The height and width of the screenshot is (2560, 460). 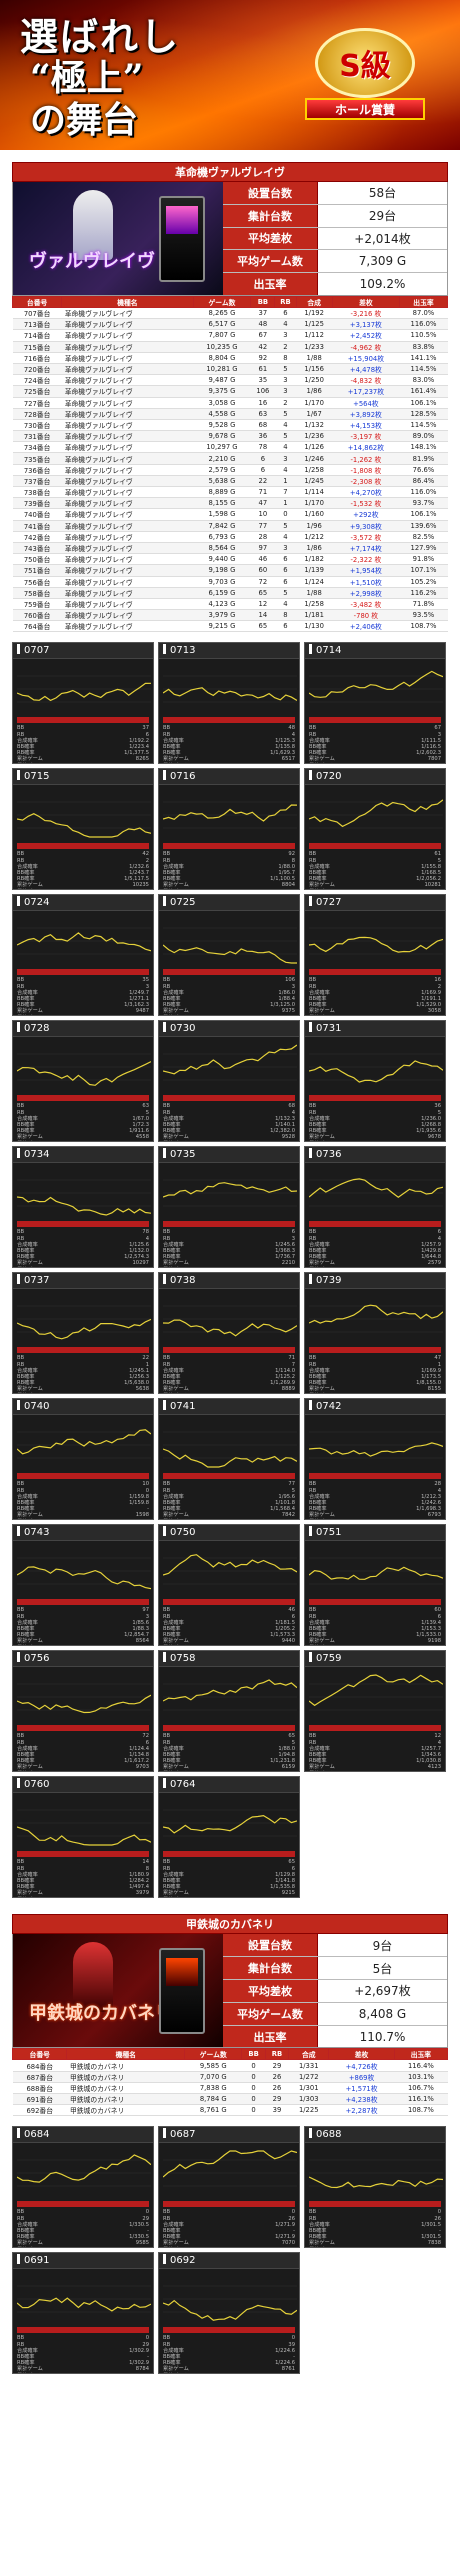 I want to click on graph-info-row: 累計ゲーム 9440, so click(x=229, y=1641).